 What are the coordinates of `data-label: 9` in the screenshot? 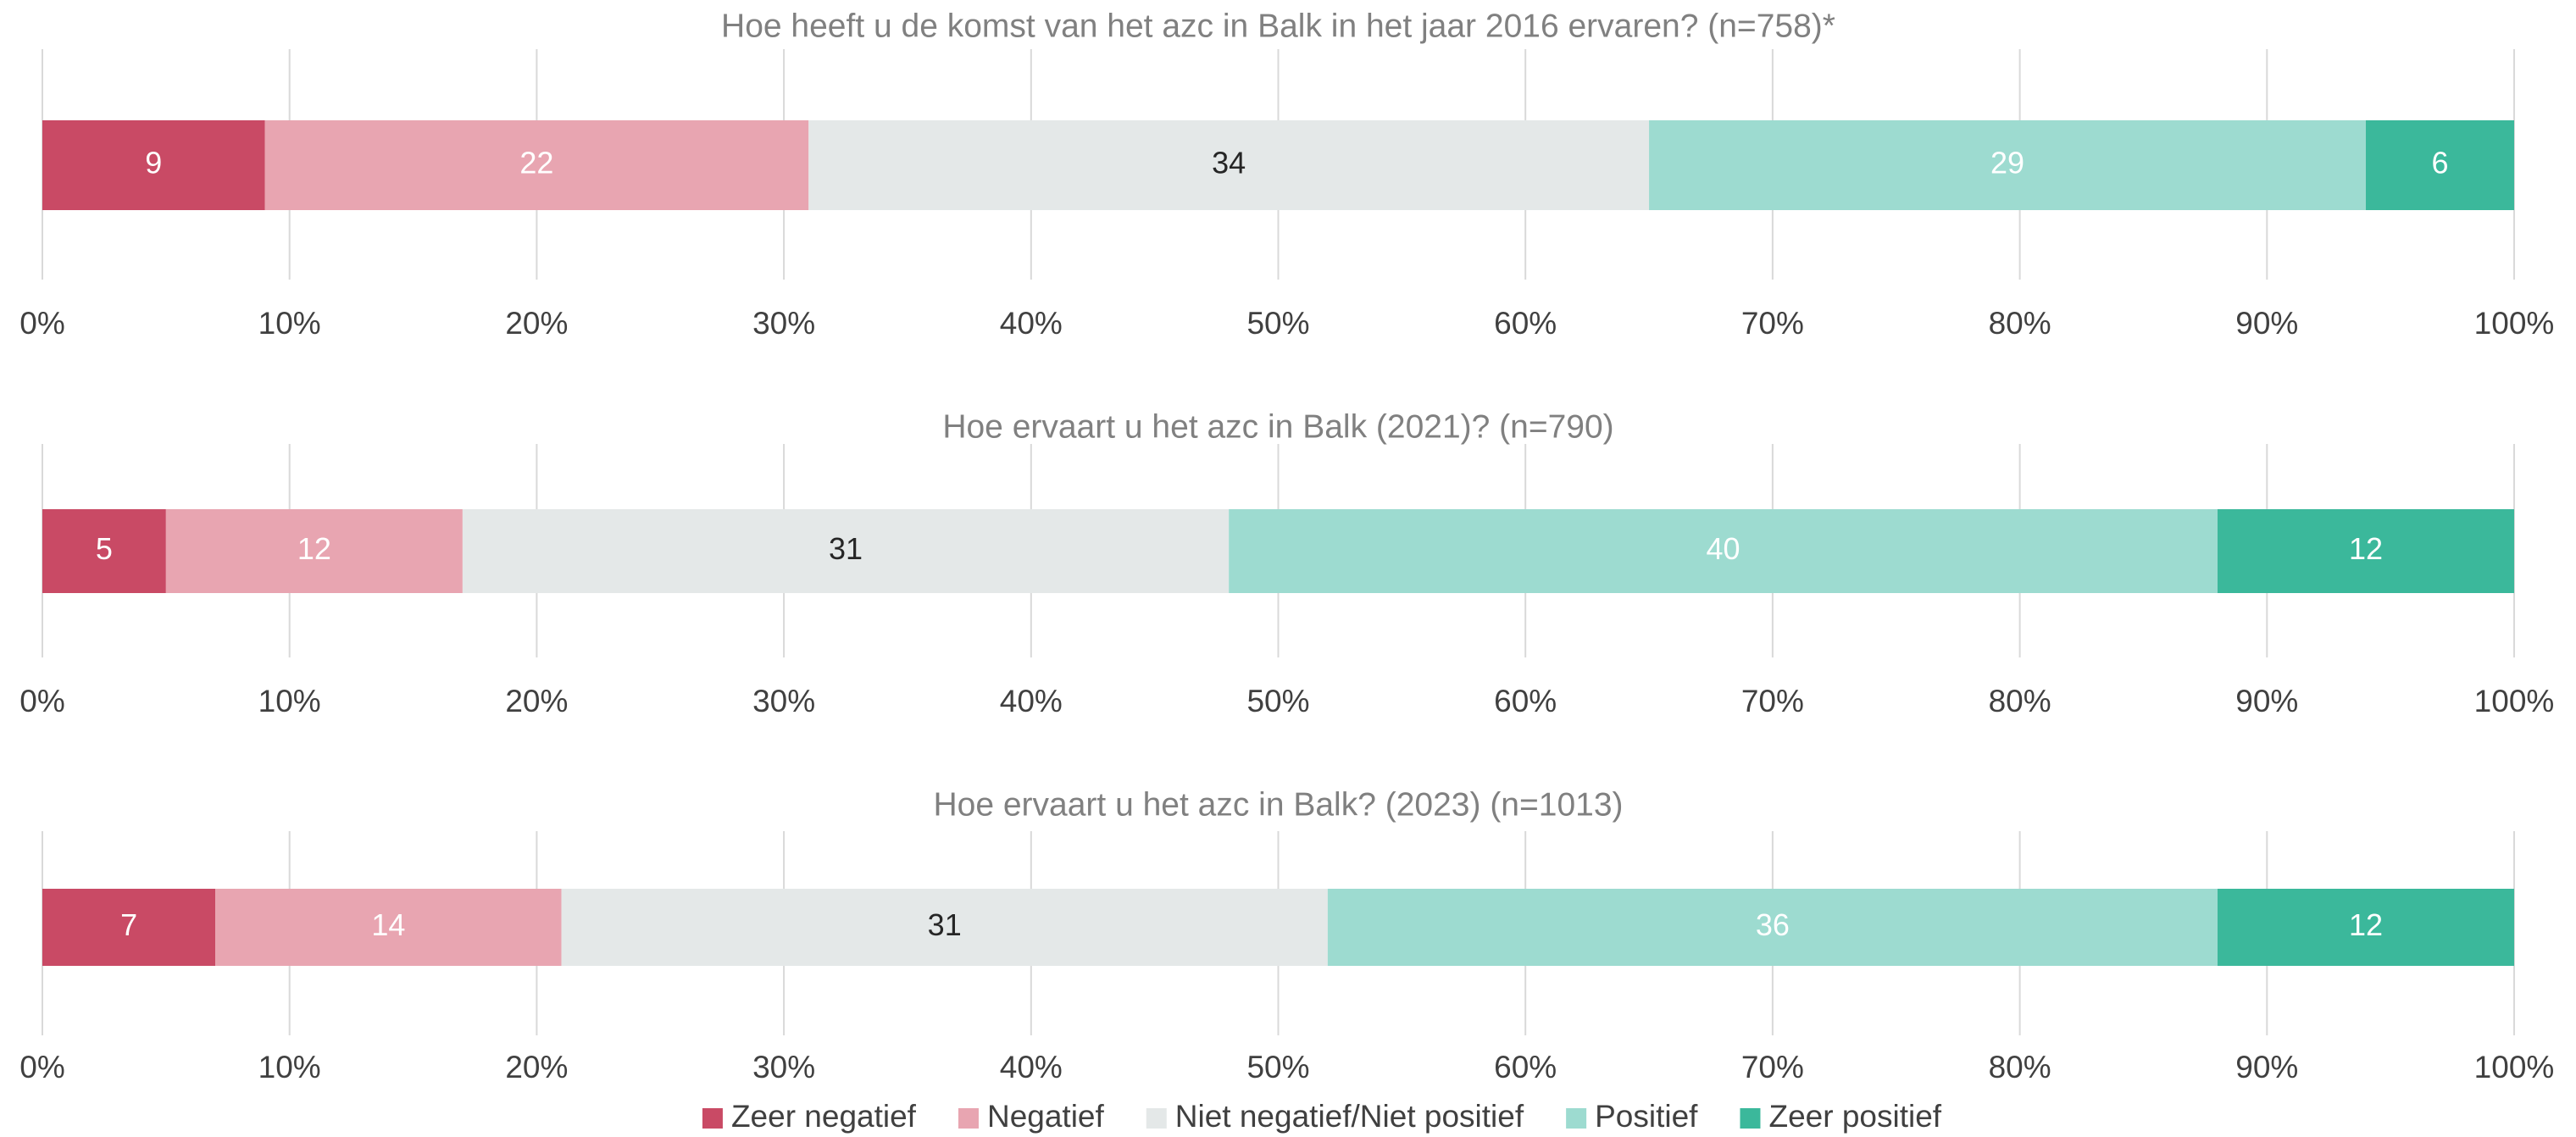 It's located at (153, 163).